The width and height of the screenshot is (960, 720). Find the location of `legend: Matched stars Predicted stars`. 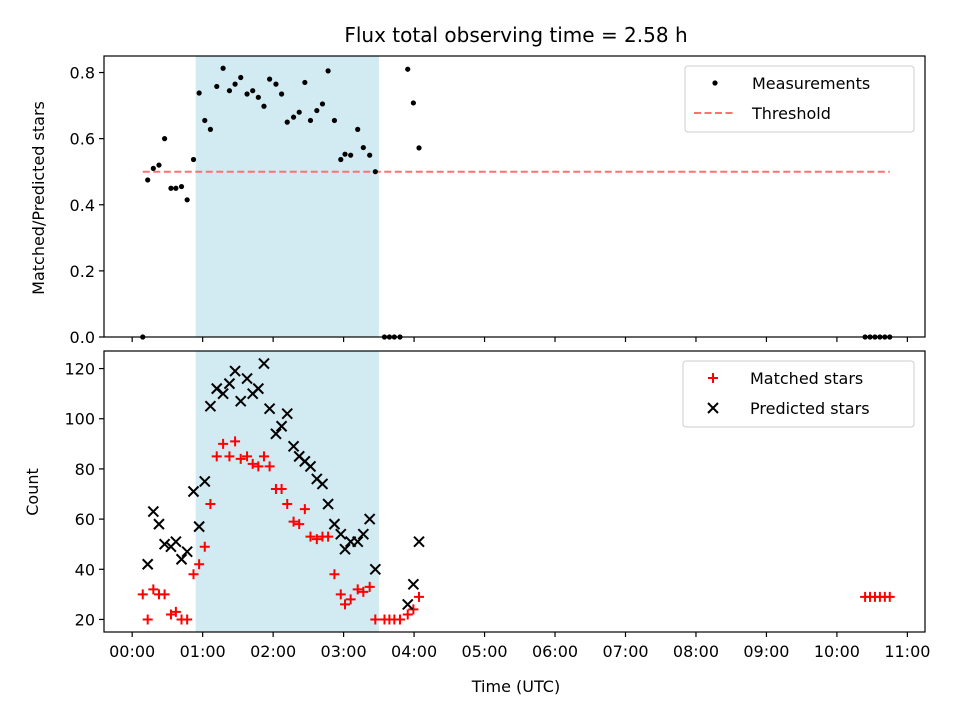

legend: Matched stars Predicted stars is located at coordinates (798, 394).